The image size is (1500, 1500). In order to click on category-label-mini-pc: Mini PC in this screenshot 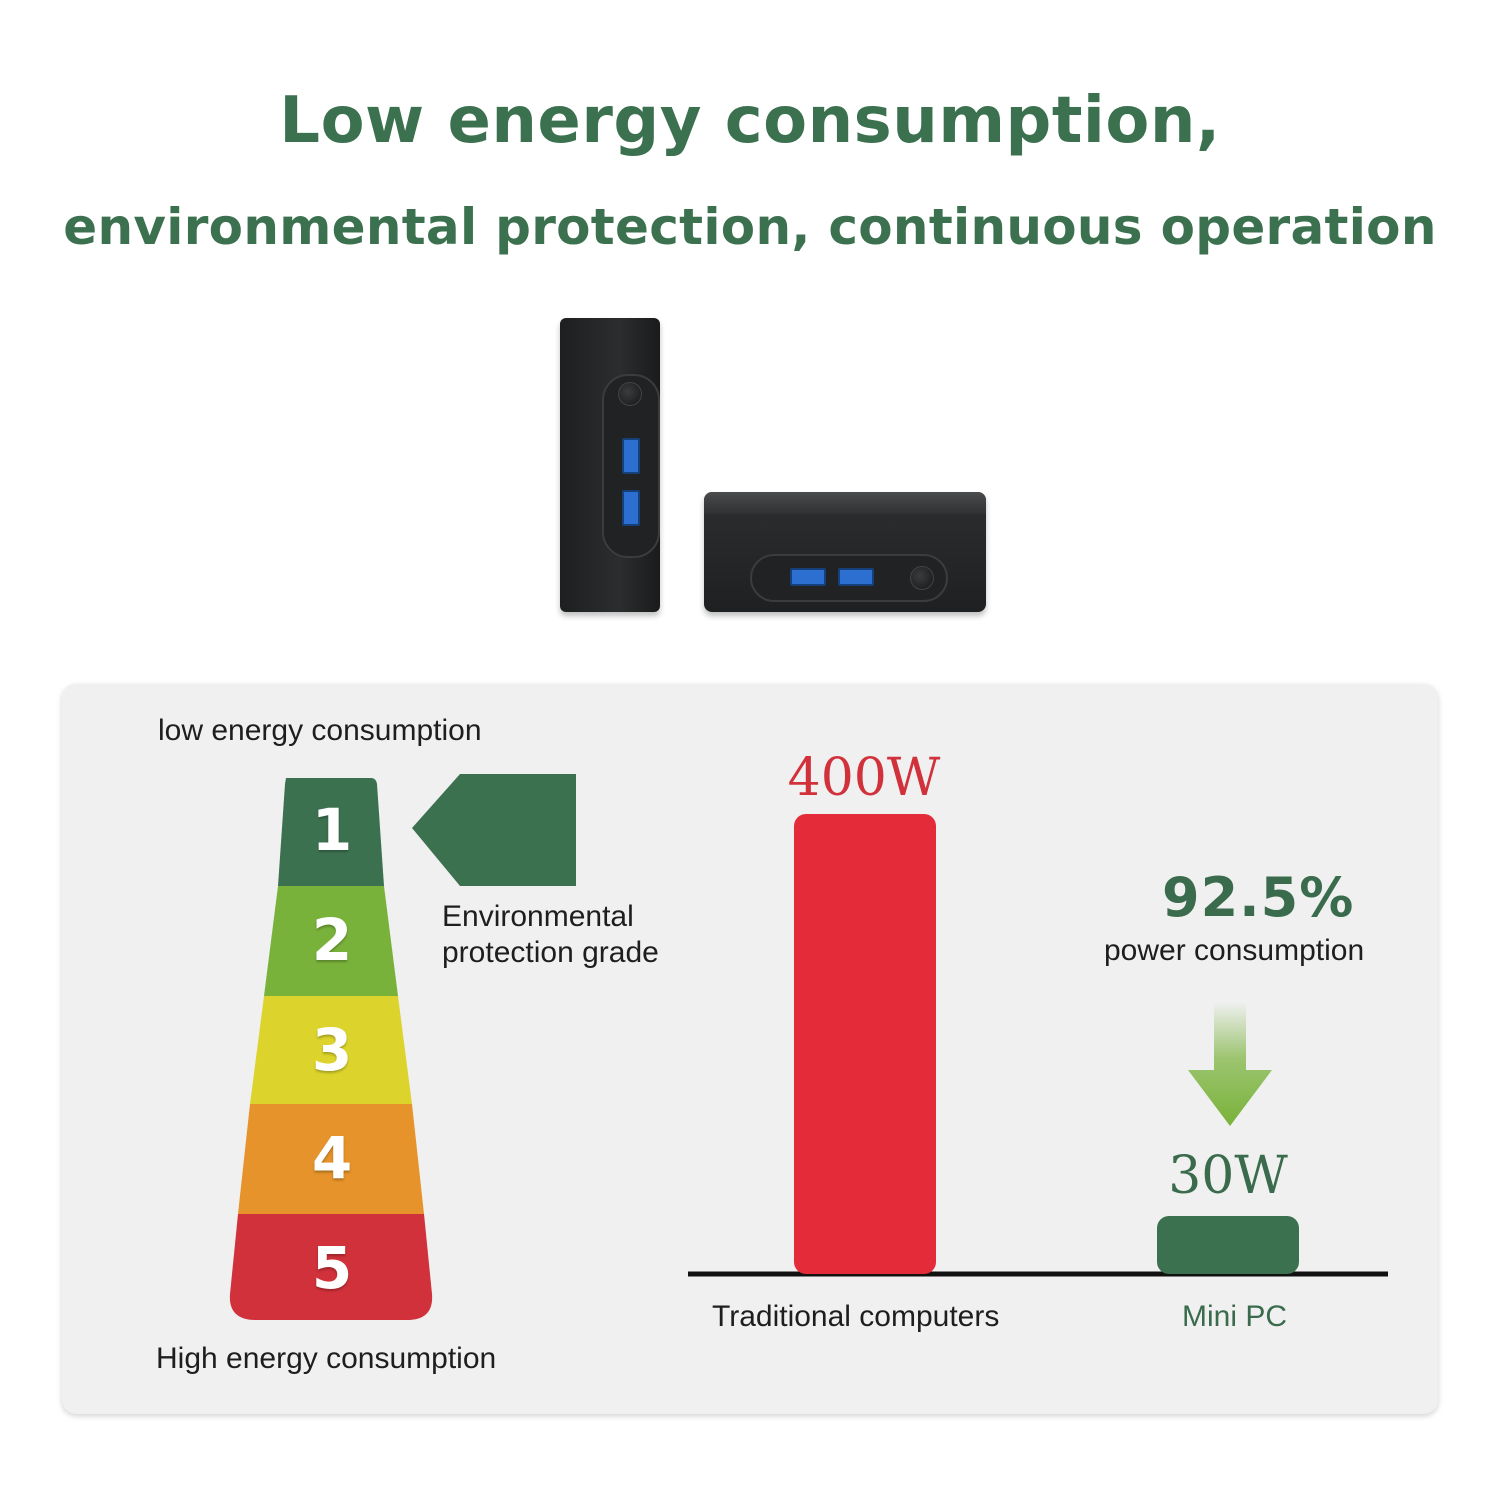, I will do `click(1235, 1316)`.